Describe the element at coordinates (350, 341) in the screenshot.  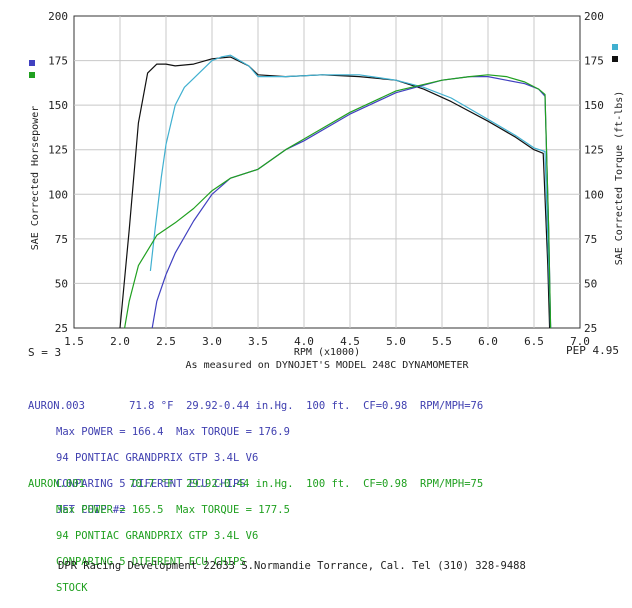
I see `x-tick-label: 4.5` at that location.